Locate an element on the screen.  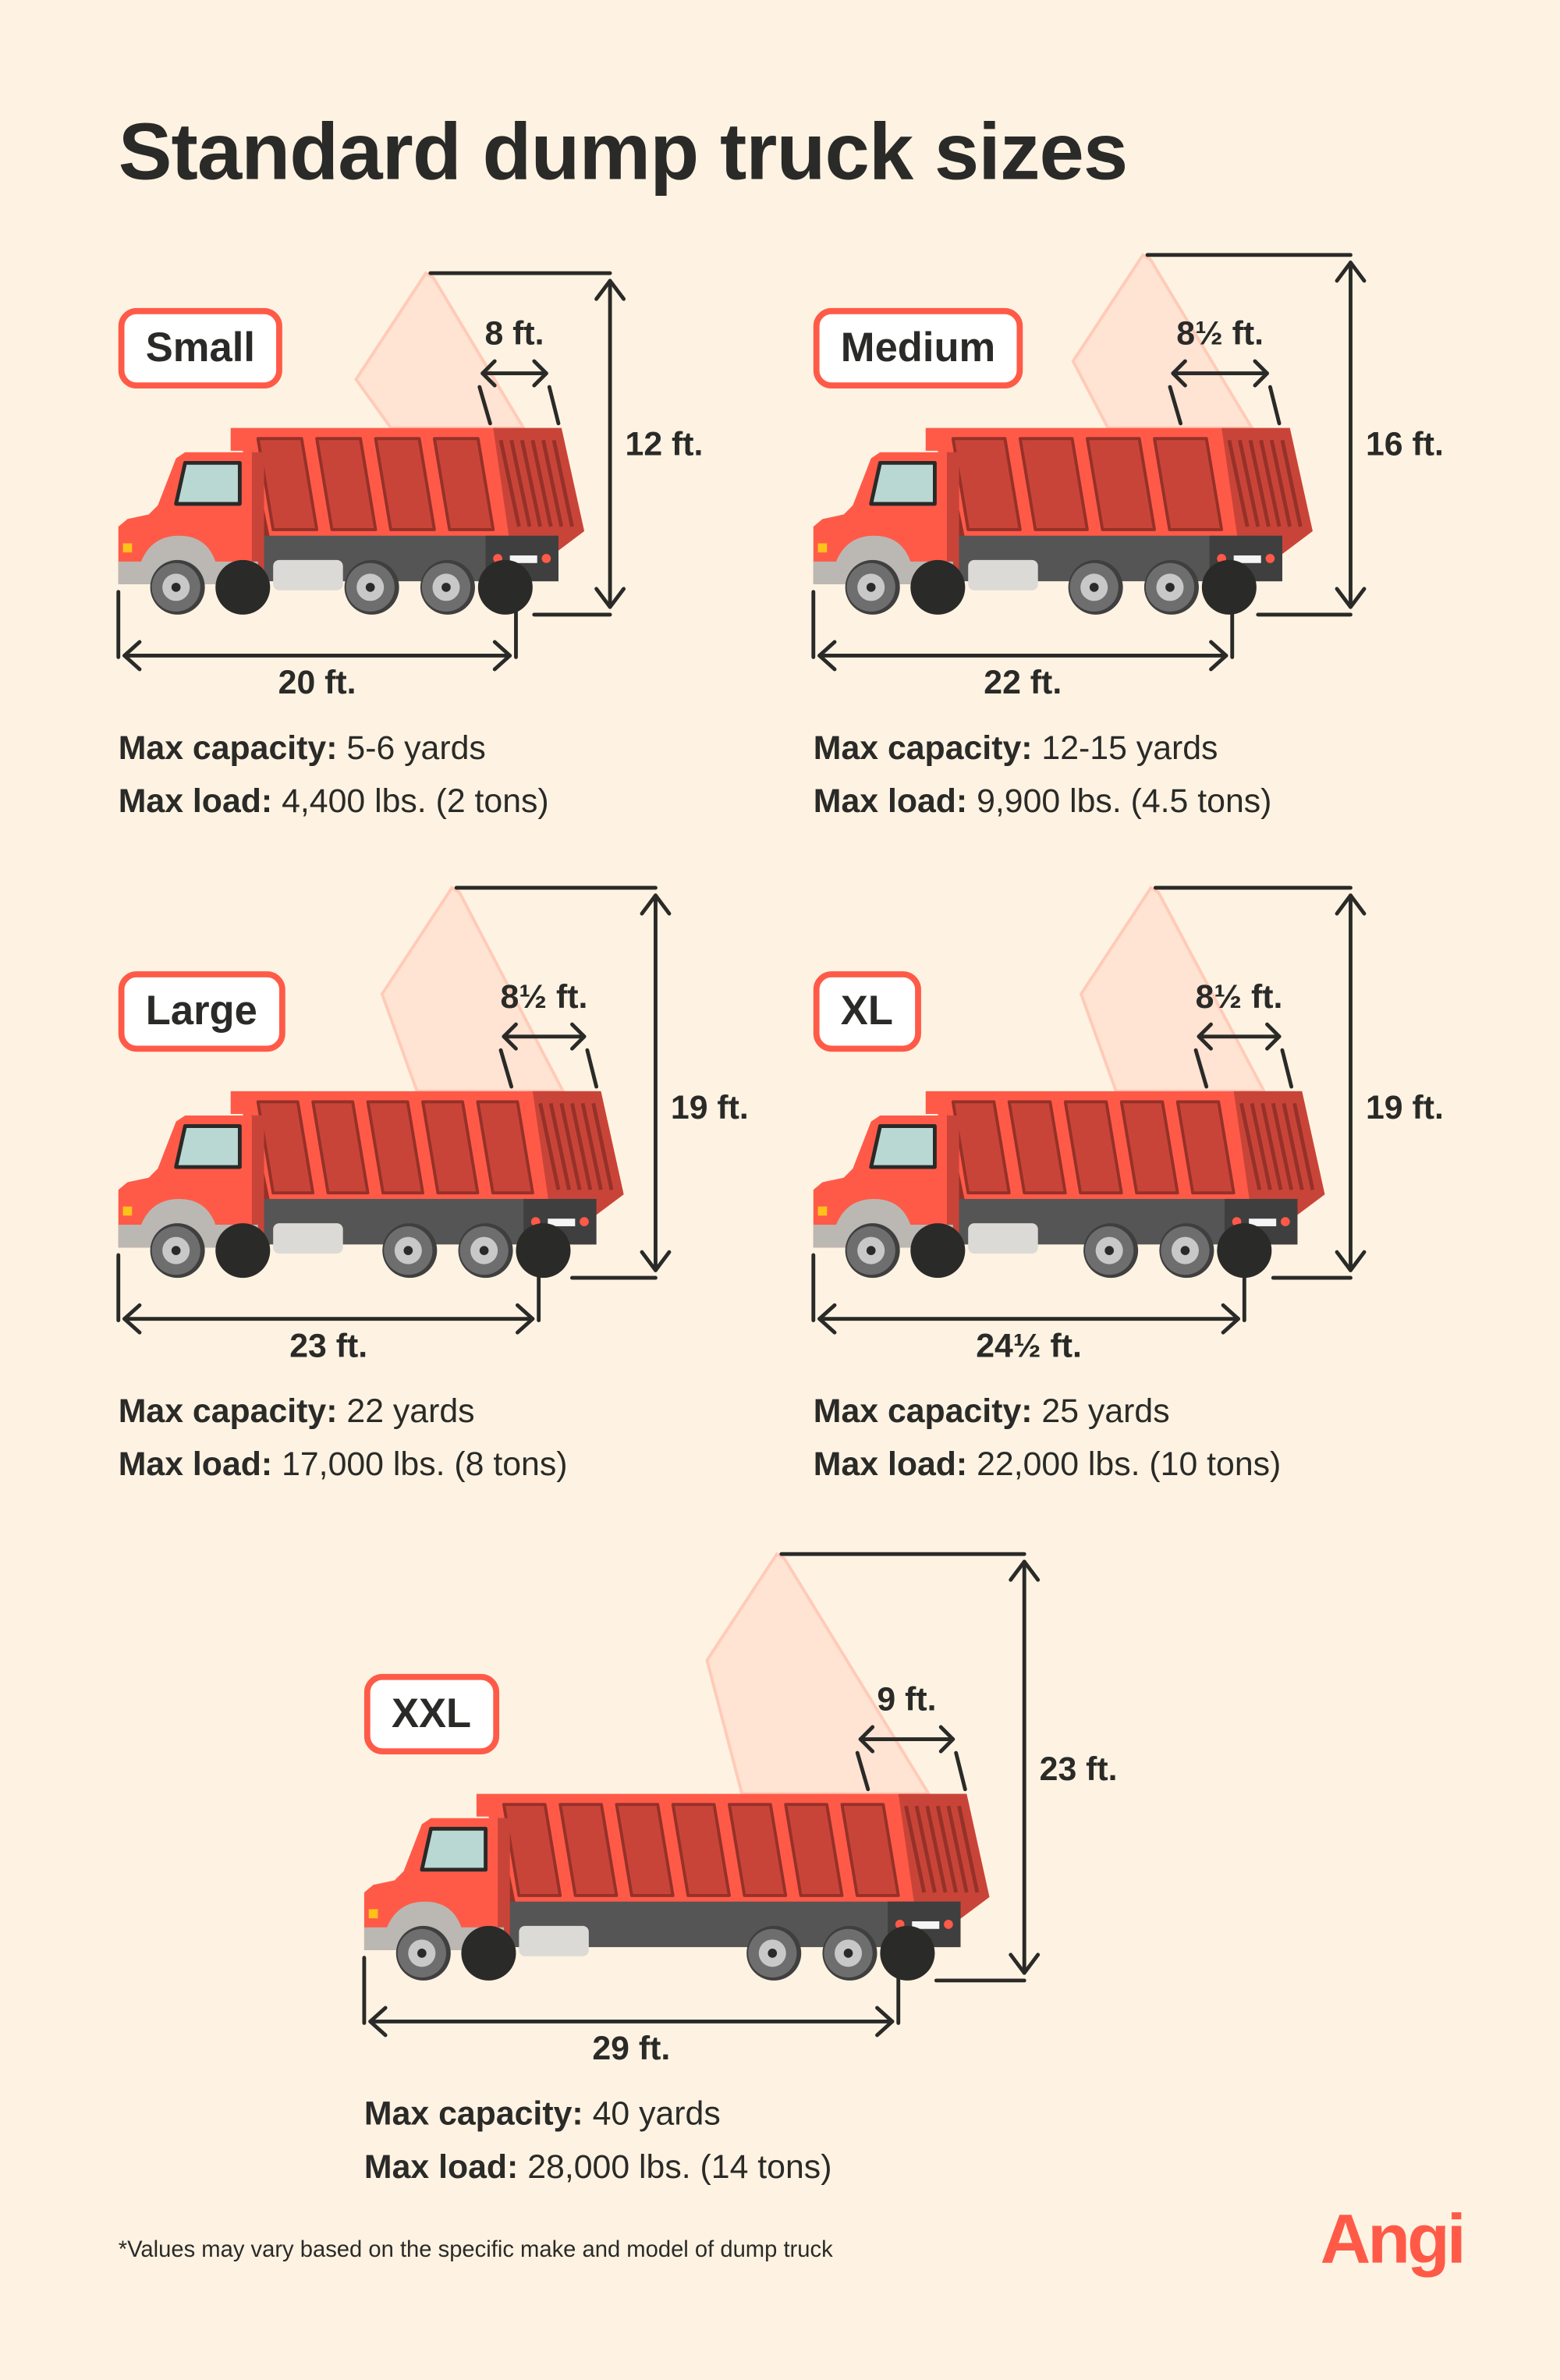
load-value: 22,000 lbs. (10 tons) is located at coordinates (1129, 1464).